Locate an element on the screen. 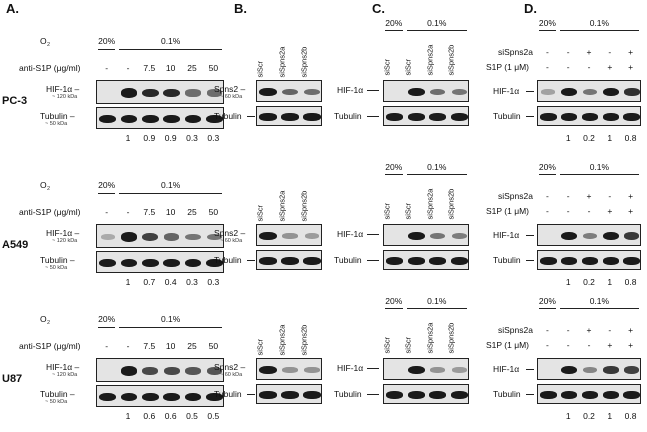 This screenshot has width=647, height=432. quant-value: 0.5 is located at coordinates (192, 416).